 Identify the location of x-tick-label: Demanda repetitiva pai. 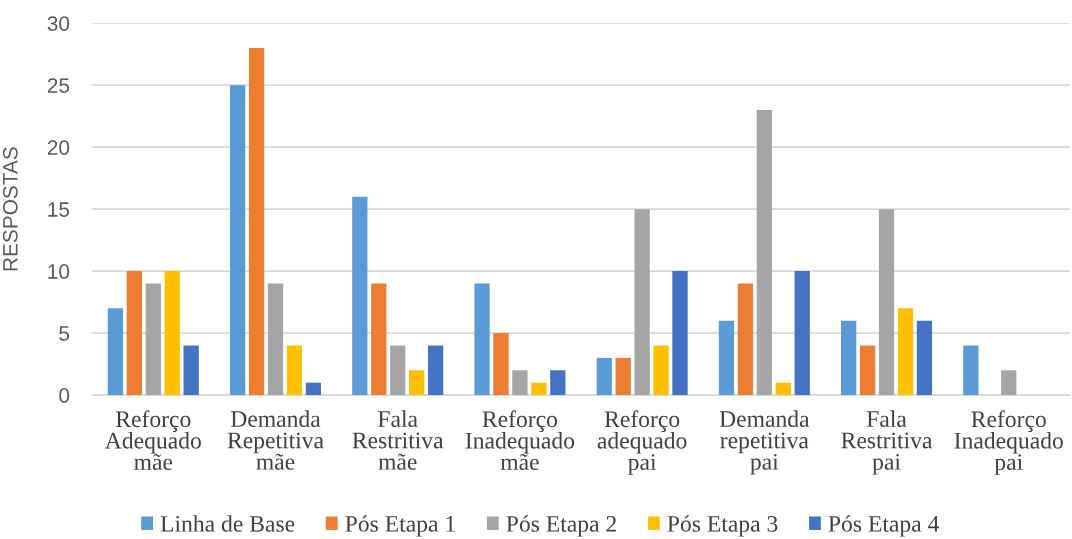
(764, 442).